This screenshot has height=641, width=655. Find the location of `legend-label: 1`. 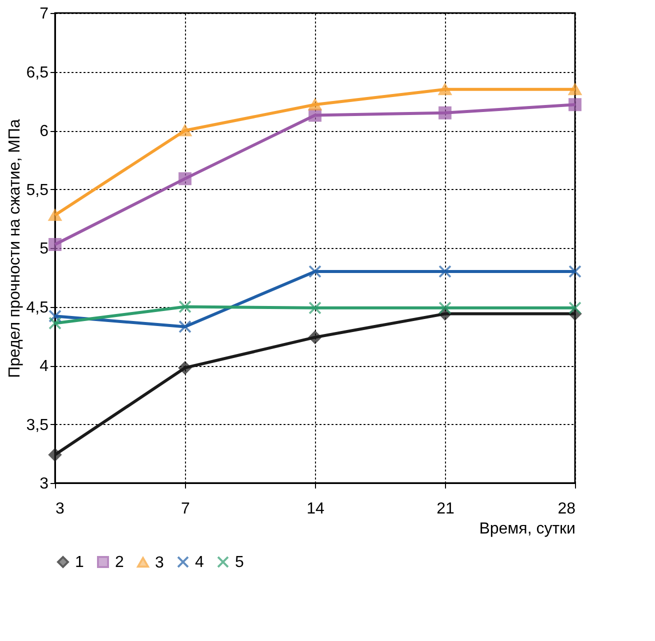

legend-label: 1 is located at coordinates (79, 562).